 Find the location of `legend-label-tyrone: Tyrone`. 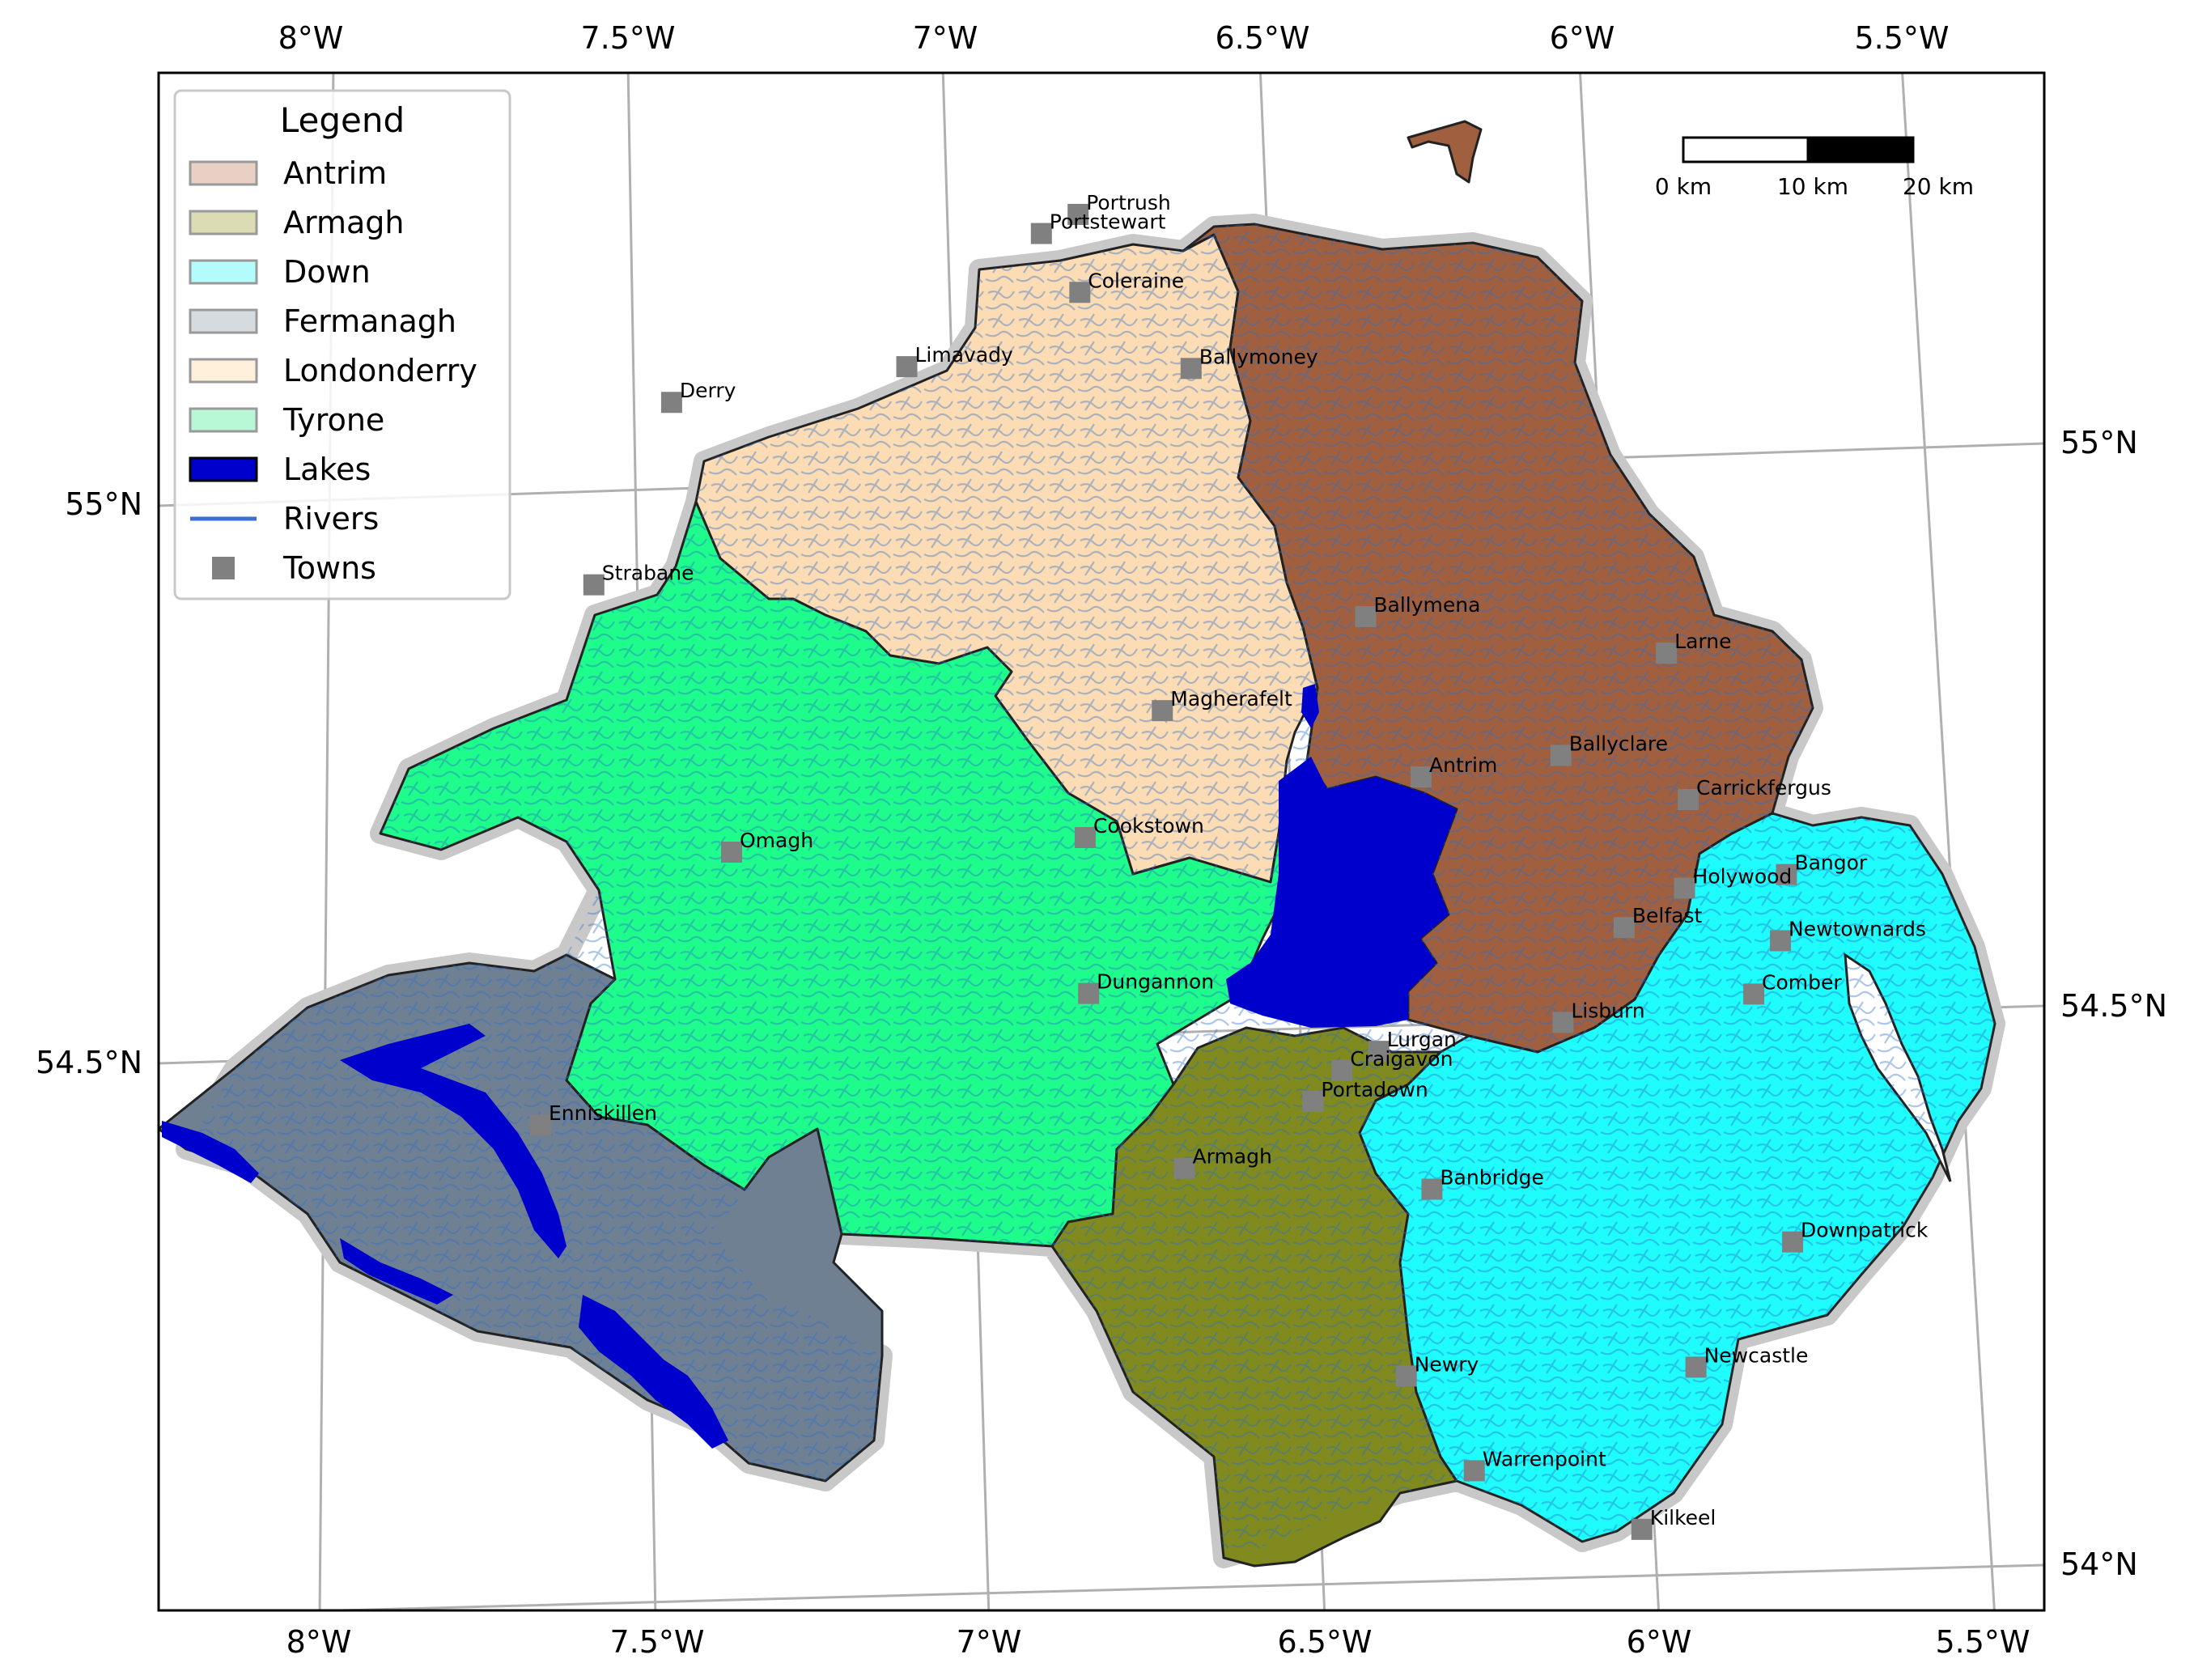

legend-label-tyrone: Tyrone is located at coordinates (333, 420).